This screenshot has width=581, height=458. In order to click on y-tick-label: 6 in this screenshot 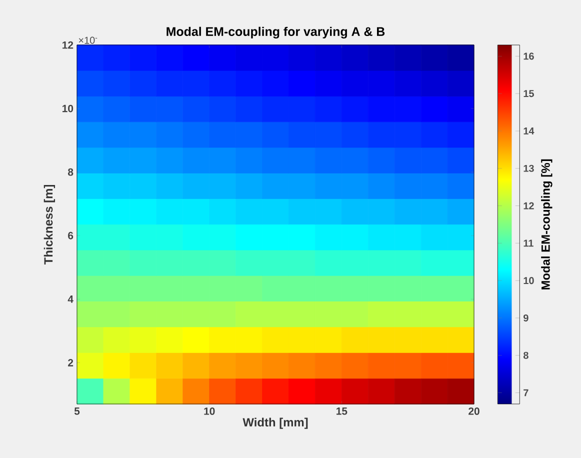, I will do `click(71, 236)`.